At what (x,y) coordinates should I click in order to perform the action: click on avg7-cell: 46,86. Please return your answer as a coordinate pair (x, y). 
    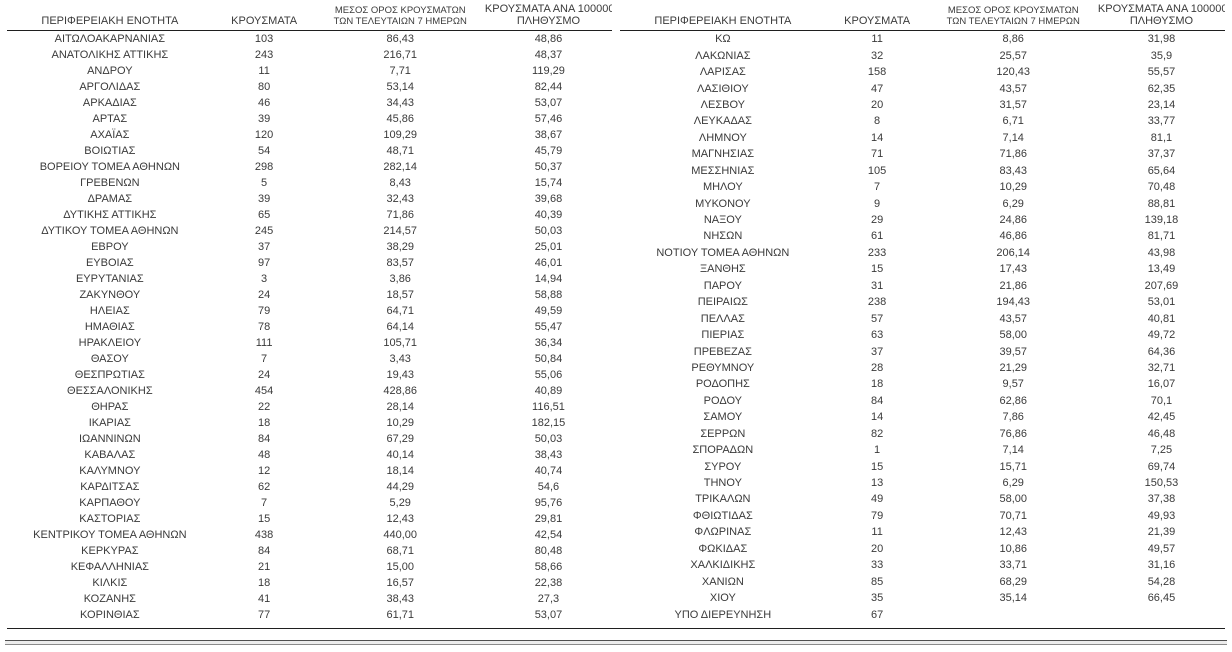
    Looking at the image, I should click on (1013, 236).